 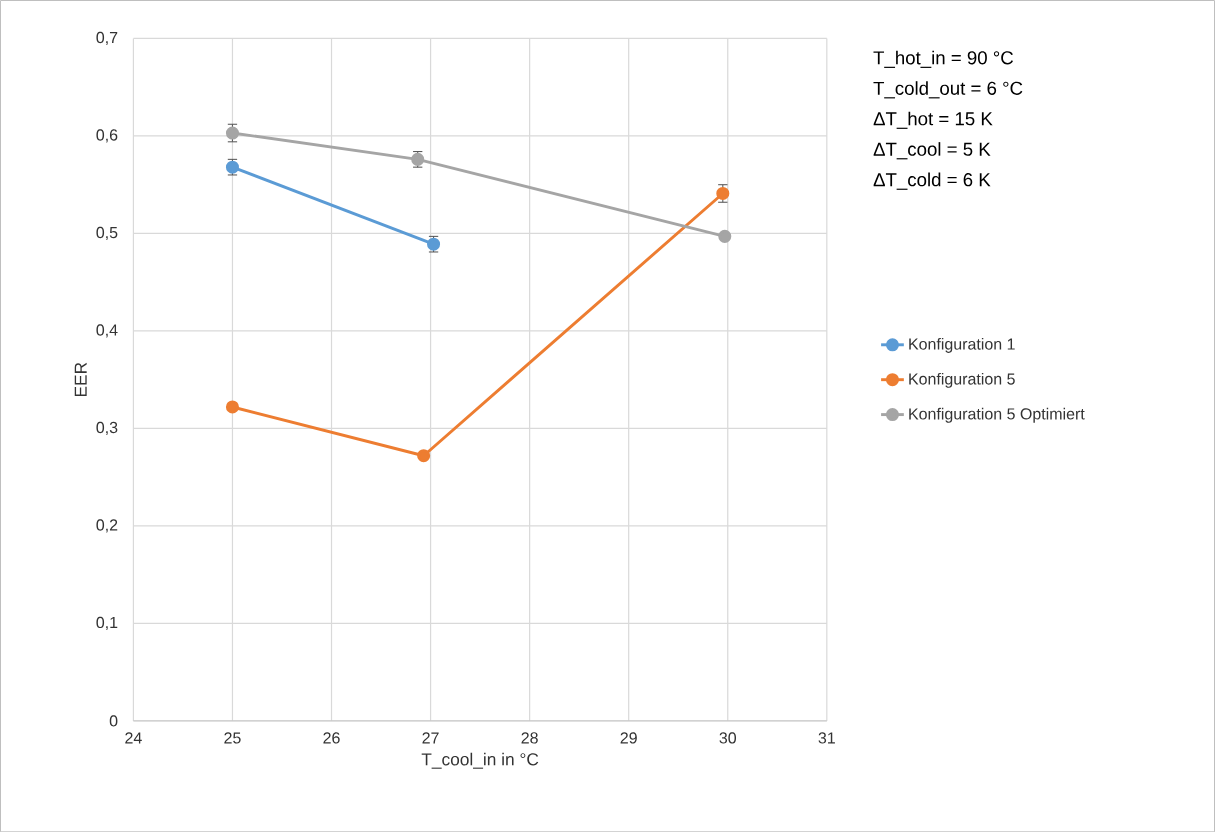 I want to click on legend-label: Konfiguration 1, so click(x=962, y=345).